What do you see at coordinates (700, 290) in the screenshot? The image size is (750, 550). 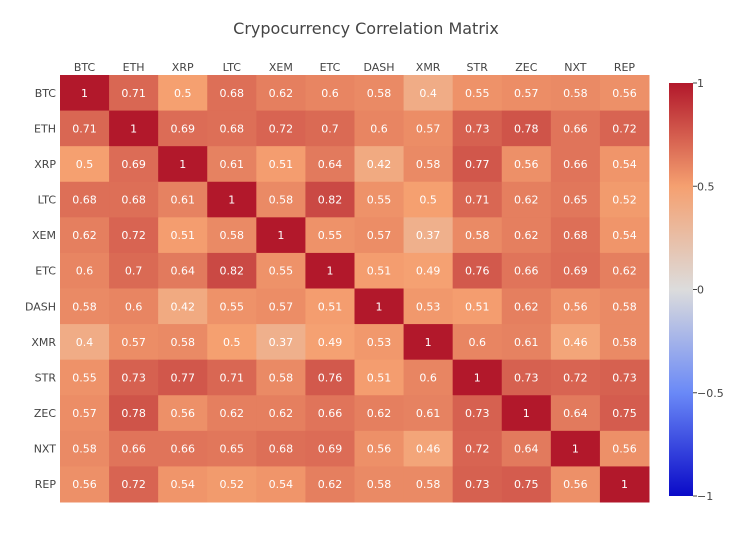 I see `colorbar-tick-label: 0` at bounding box center [700, 290].